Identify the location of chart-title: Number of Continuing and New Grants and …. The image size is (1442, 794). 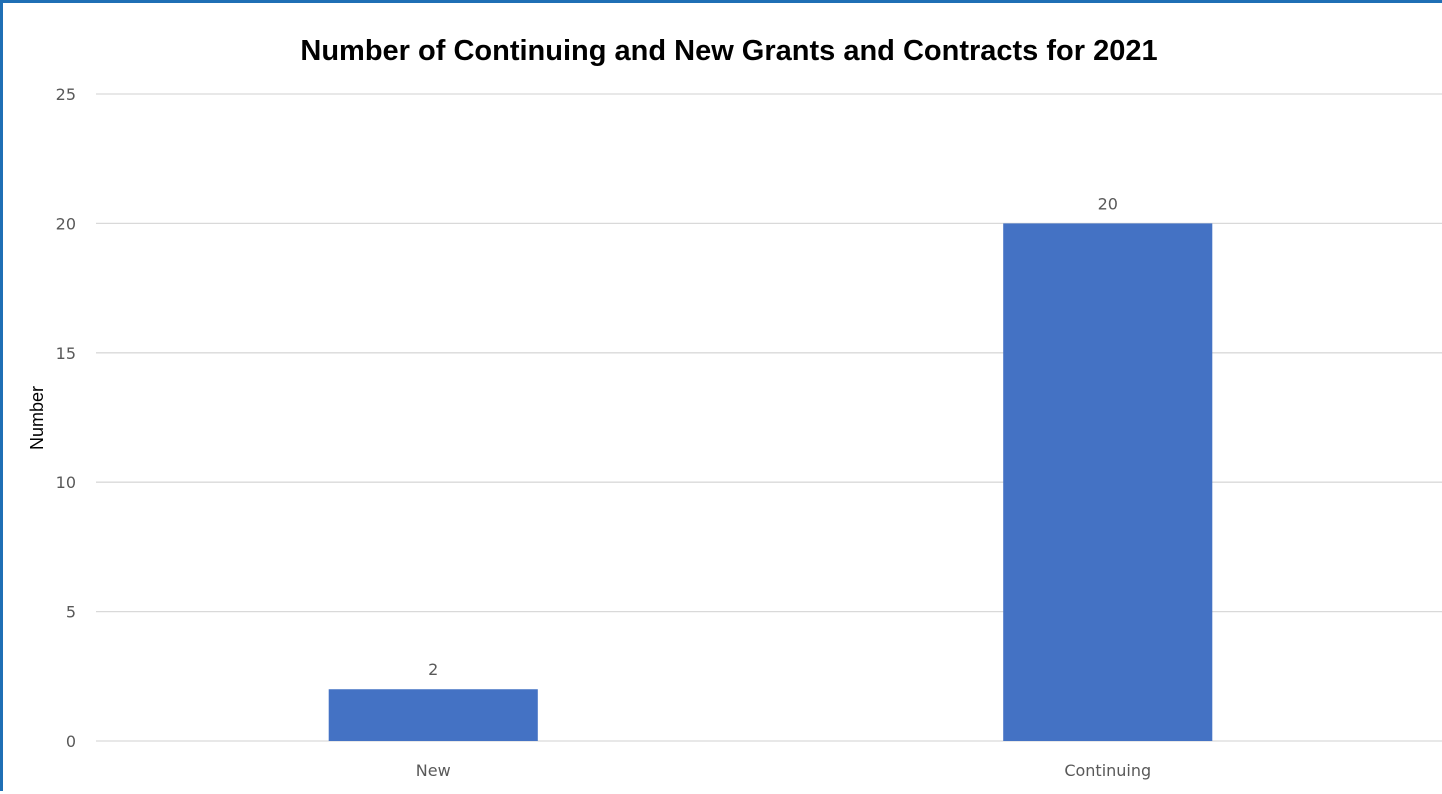
(728, 51).